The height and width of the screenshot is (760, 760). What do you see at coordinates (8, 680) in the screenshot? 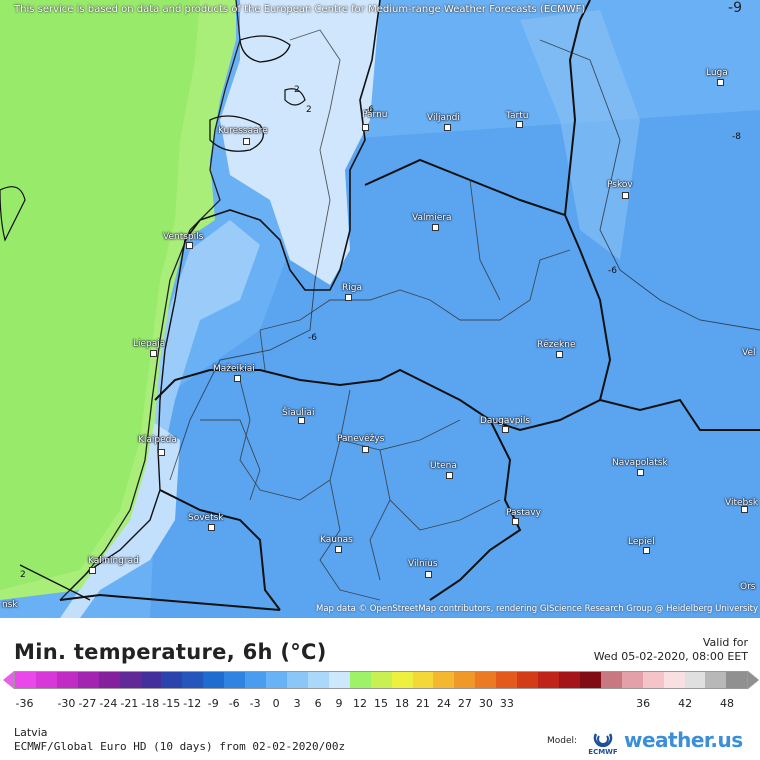
I see `colorbar-arrow-left` at bounding box center [8, 680].